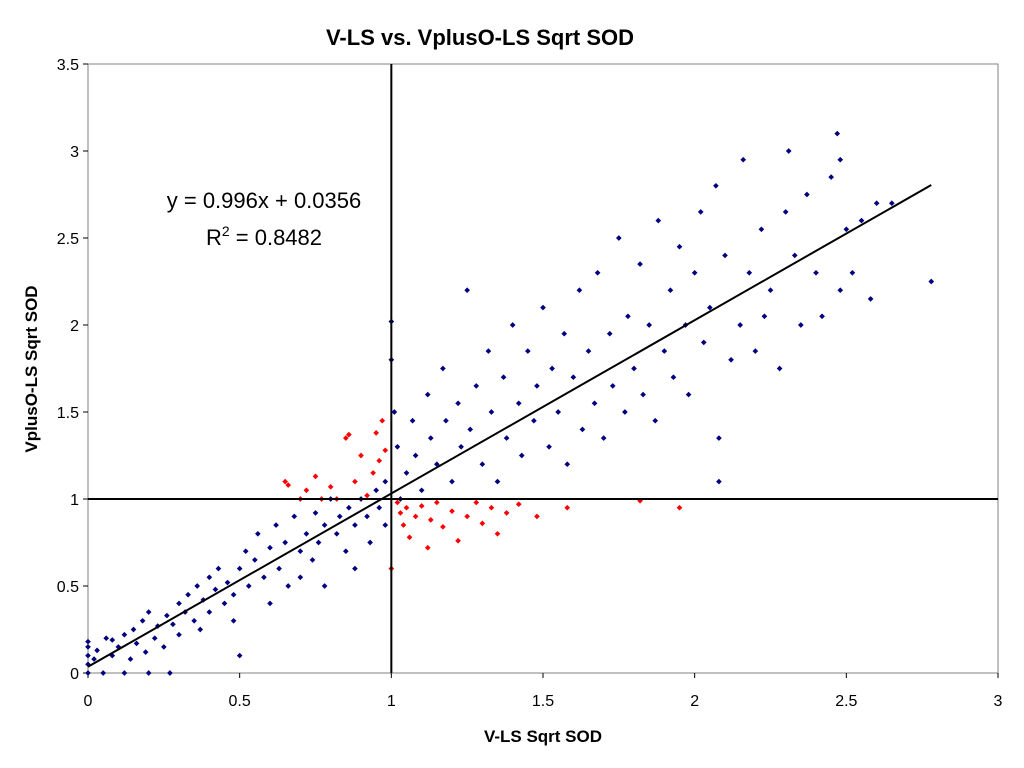 Image resolution: width=1024 pixels, height=768 pixels. What do you see at coordinates (68, 239) in the screenshot?
I see `y-tick-label: 2.5` at bounding box center [68, 239].